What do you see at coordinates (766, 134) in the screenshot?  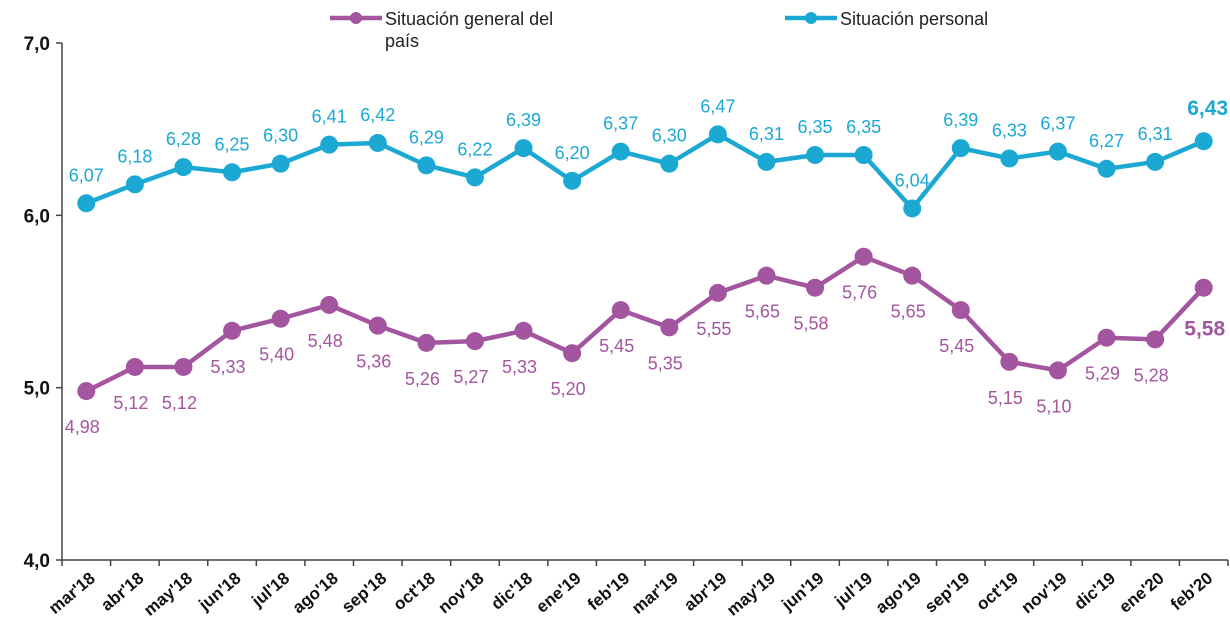 I see `data-label: 6,31` at bounding box center [766, 134].